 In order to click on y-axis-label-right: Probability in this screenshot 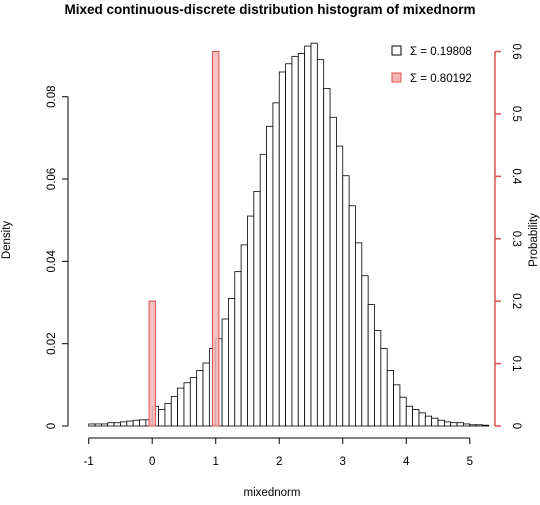, I will do `click(534, 240)`.